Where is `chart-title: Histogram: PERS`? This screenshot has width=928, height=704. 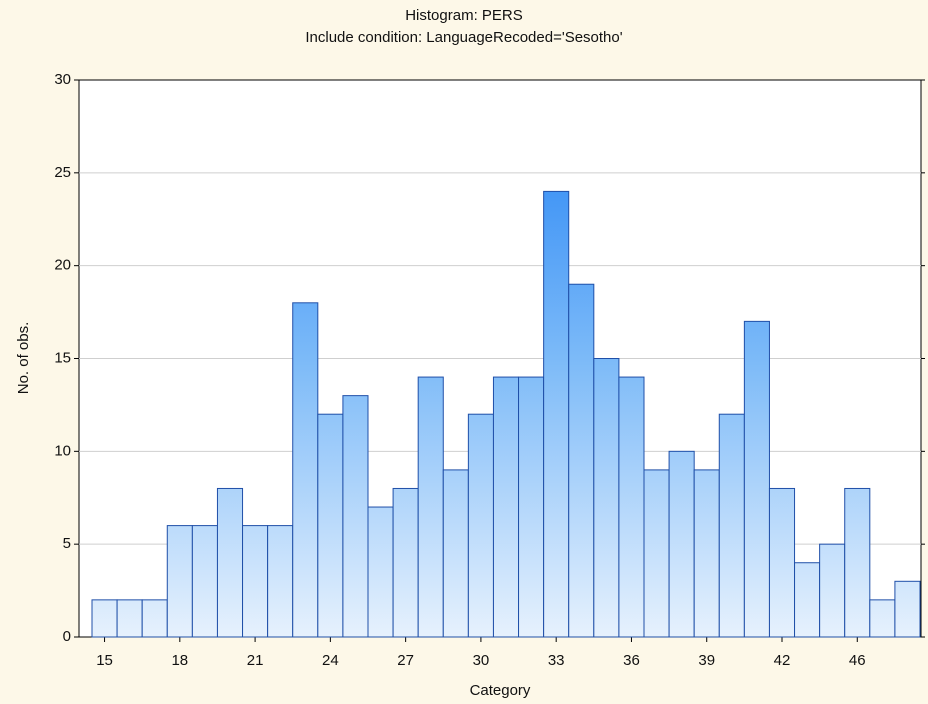 chart-title: Histogram: PERS is located at coordinates (464, 15).